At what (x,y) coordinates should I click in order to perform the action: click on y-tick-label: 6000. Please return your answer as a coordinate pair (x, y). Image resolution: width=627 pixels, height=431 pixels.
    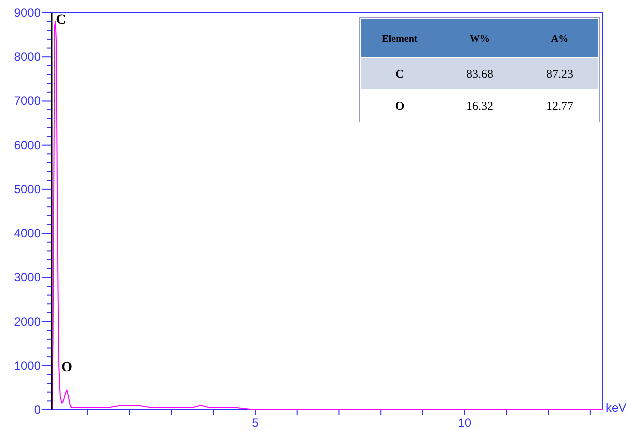
    Looking at the image, I should click on (28, 145).